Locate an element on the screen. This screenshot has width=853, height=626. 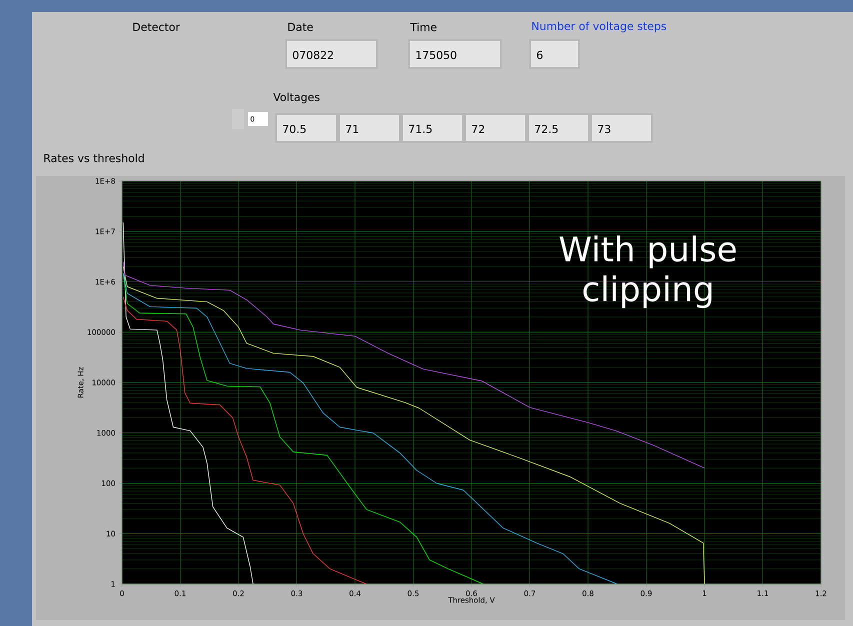
chart-title: Rates vs threshold is located at coordinates (94, 158).